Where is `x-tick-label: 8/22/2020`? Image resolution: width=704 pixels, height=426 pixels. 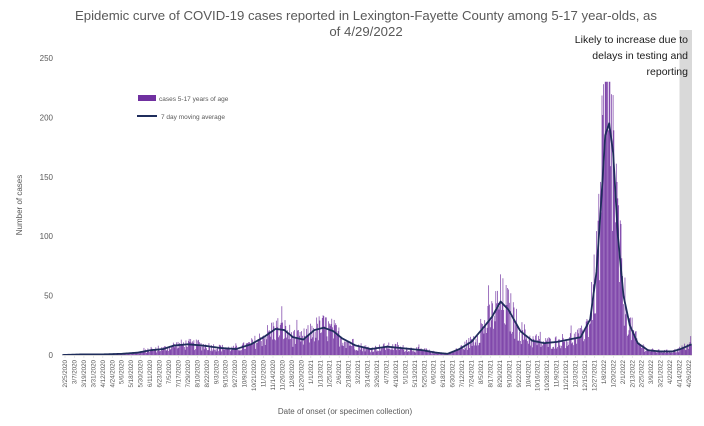
x-tick-label: 8/22/2020 is located at coordinates (207, 373).